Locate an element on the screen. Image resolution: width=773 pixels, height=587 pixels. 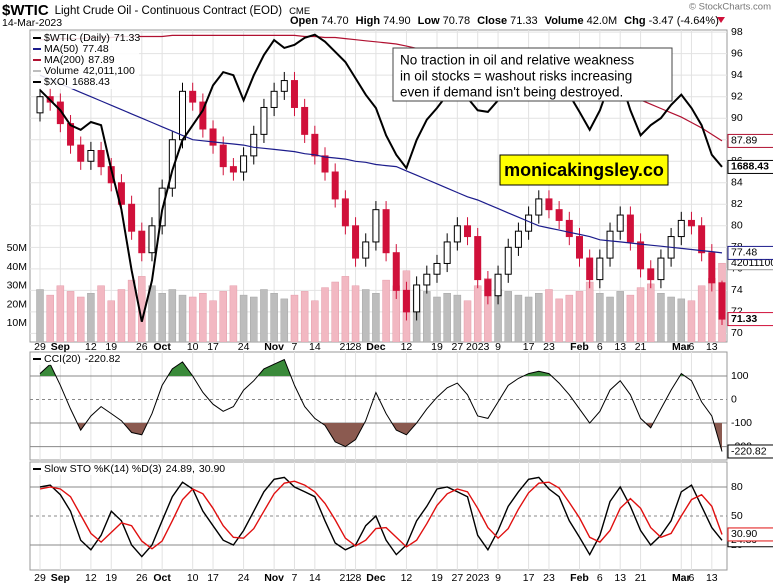
x-tick-label: 17 is located at coordinates (529, 578).